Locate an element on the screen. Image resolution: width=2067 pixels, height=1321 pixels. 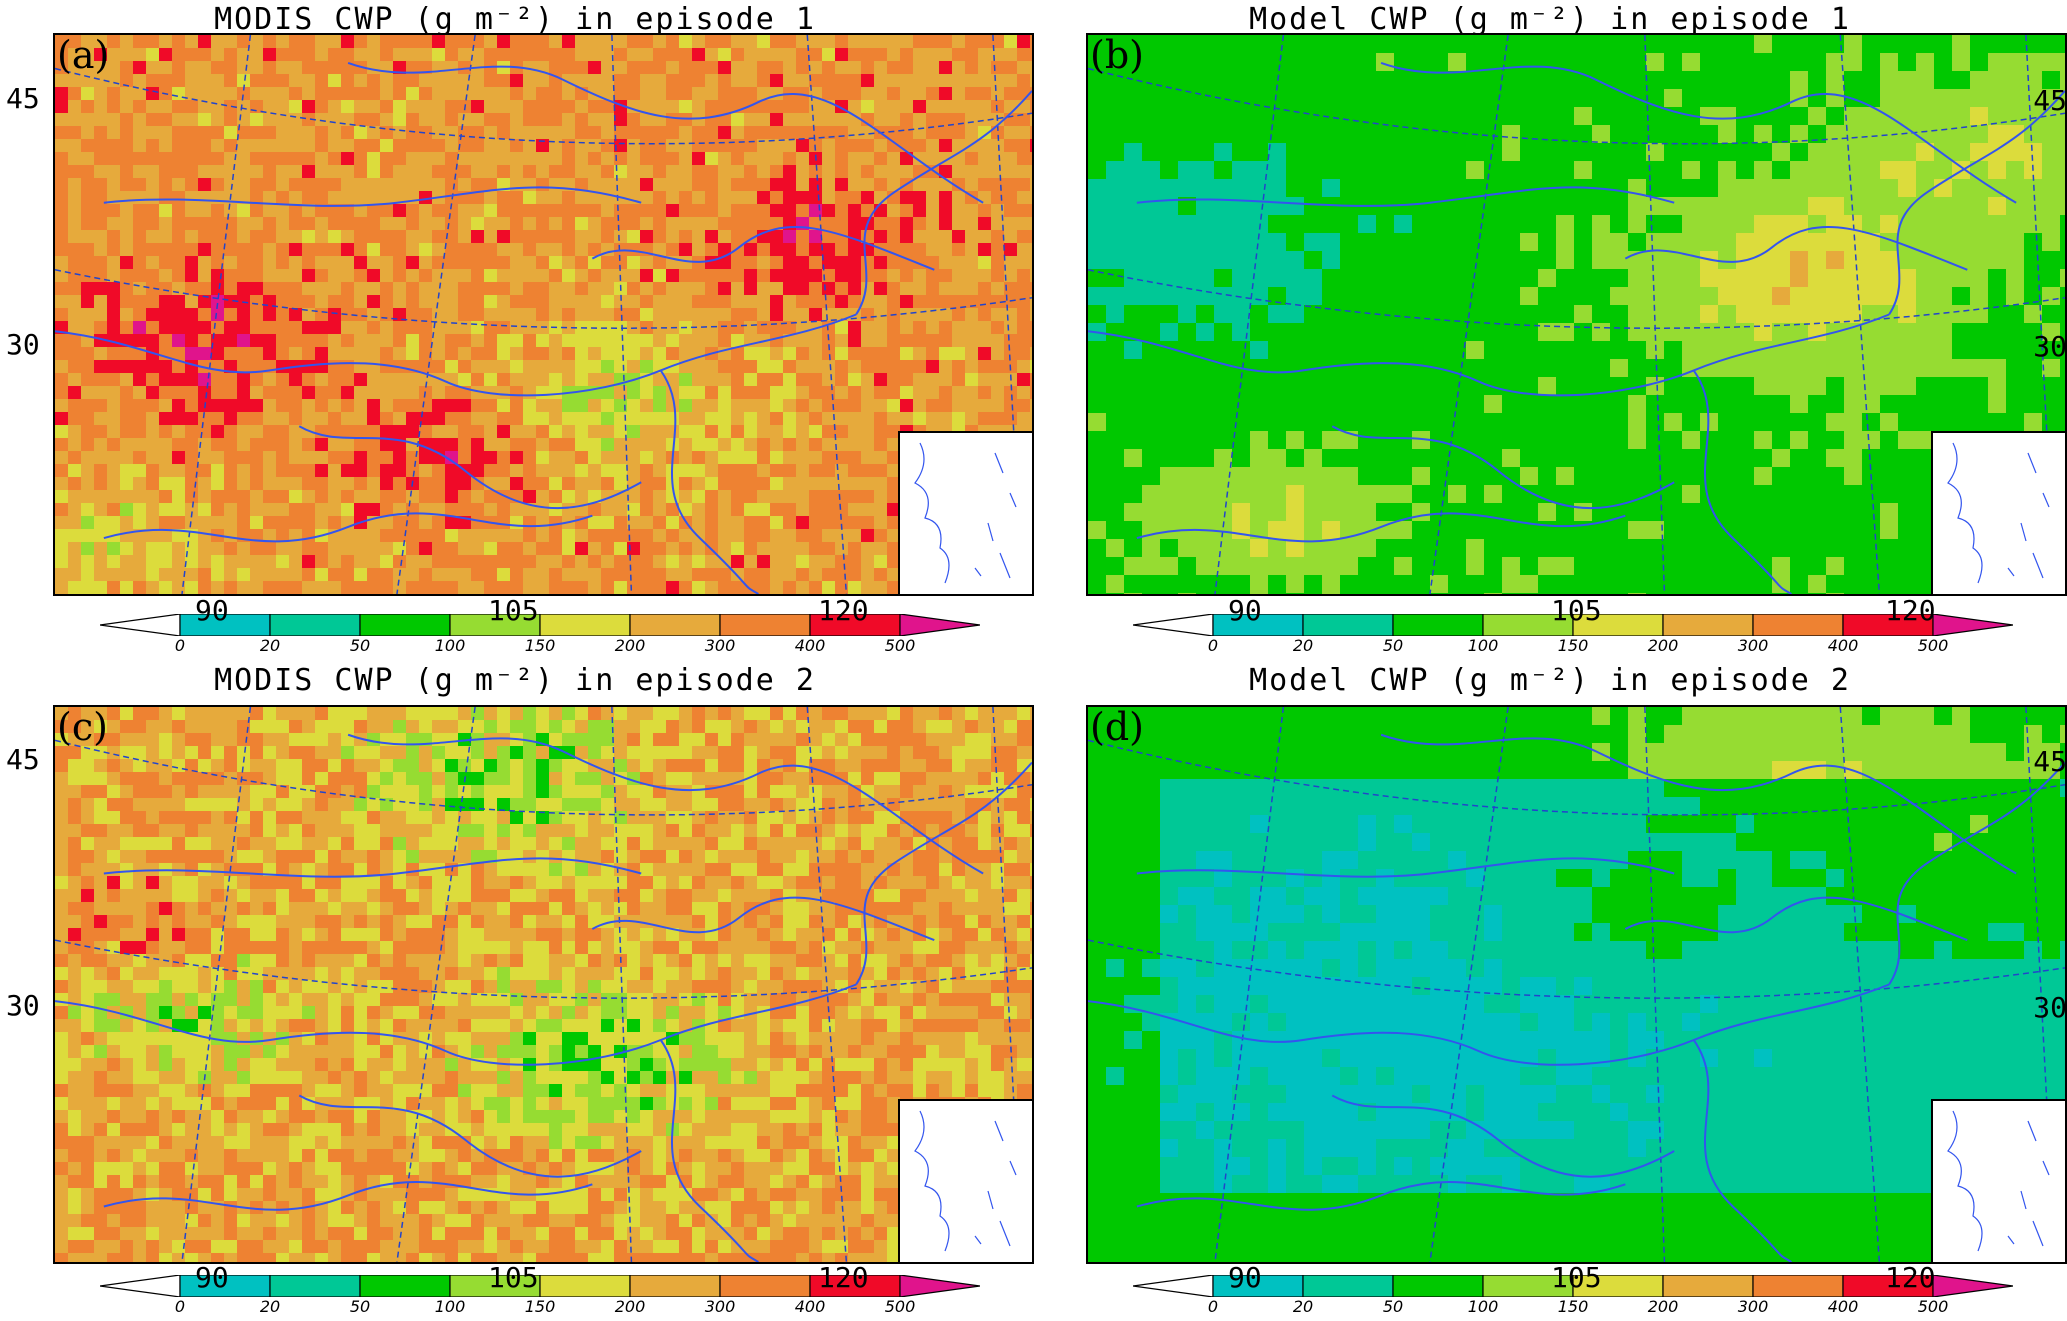
panel-title: MODIS CWP (g m⁻²) in episode 2 is located at coordinates (515, 680).